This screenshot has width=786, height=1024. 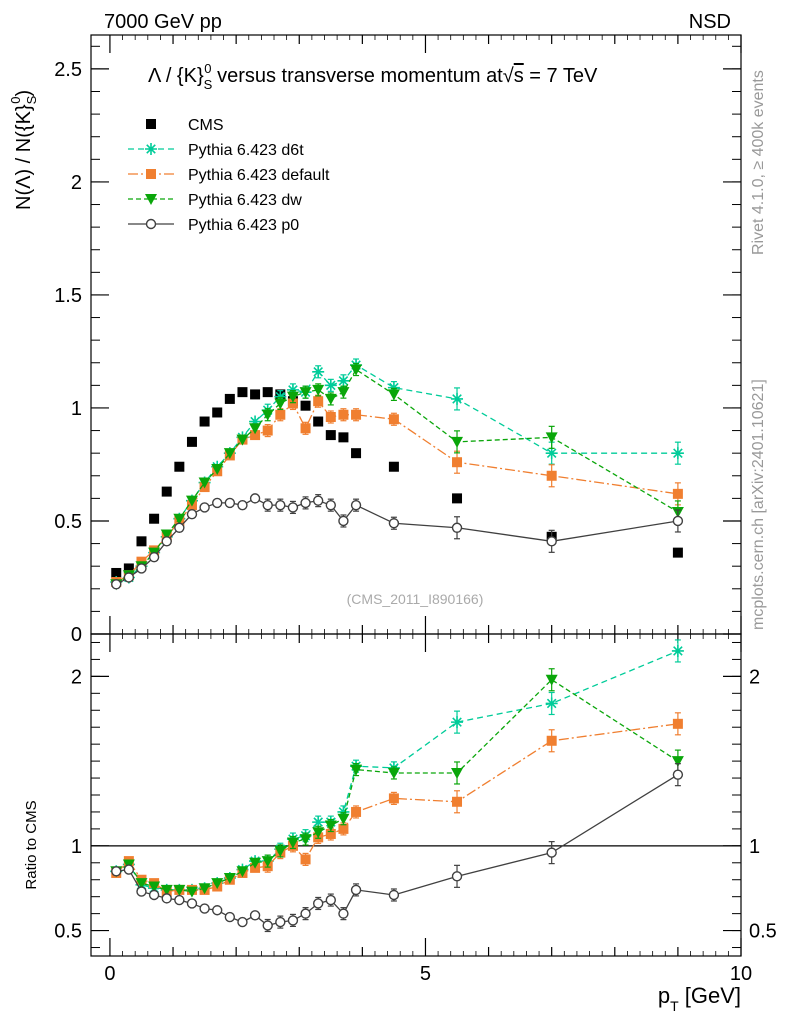 What do you see at coordinates (68, 932) in the screenshot?
I see `y-tick-label: 0.5` at bounding box center [68, 932].